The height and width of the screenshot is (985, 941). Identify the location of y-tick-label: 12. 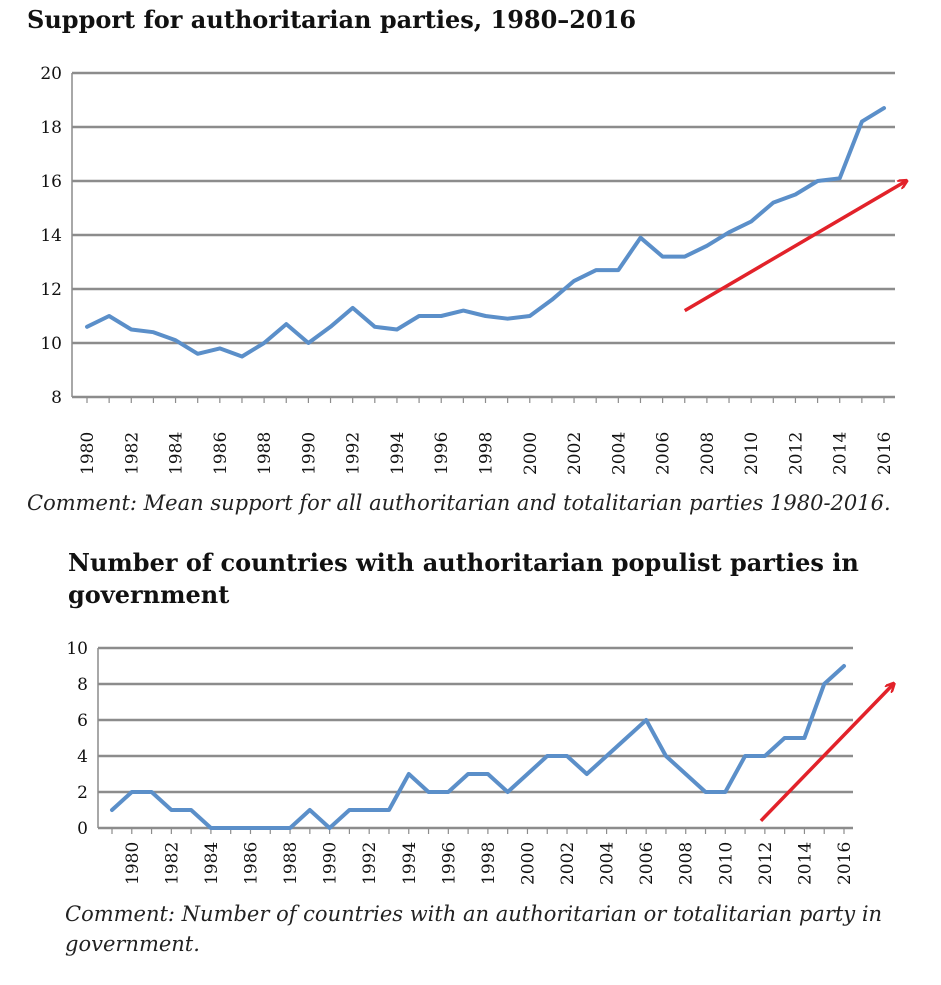
(51, 290).